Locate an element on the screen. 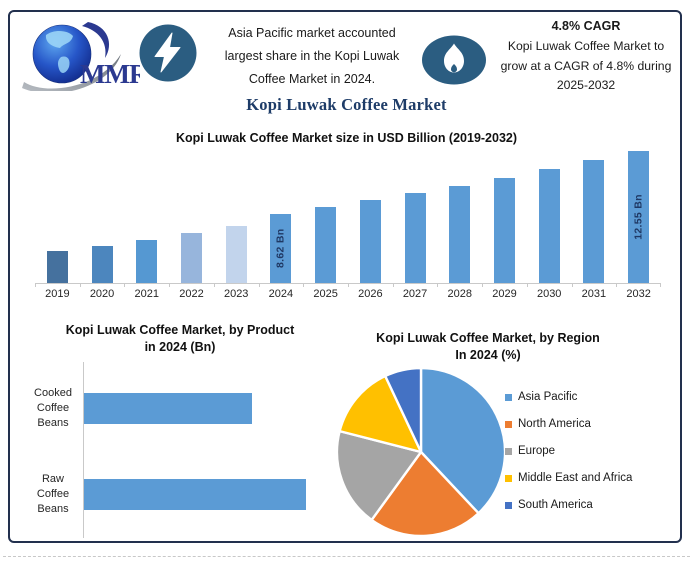 This screenshot has height=564, width=693. year-label-2024: 2024 is located at coordinates (281, 294).